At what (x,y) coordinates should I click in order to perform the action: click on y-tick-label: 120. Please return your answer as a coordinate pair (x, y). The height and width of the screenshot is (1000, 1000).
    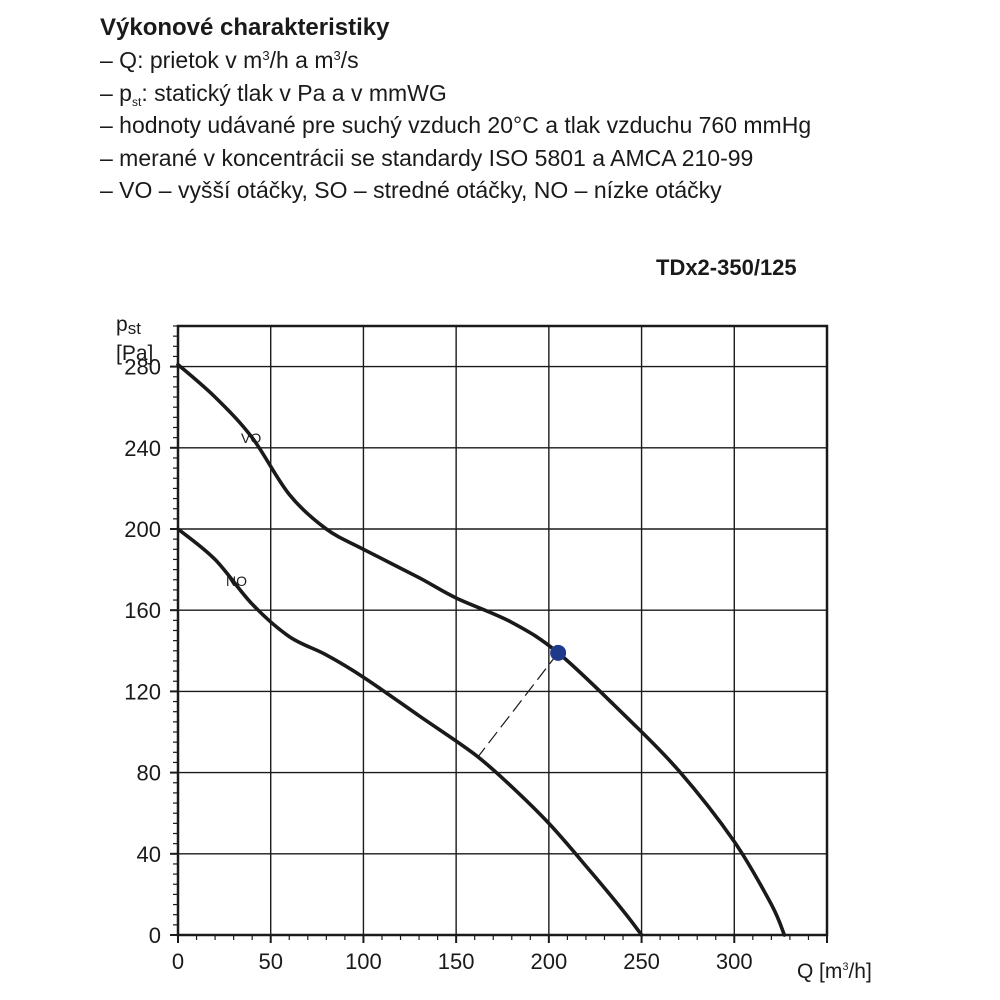
    Looking at the image, I should click on (142, 691).